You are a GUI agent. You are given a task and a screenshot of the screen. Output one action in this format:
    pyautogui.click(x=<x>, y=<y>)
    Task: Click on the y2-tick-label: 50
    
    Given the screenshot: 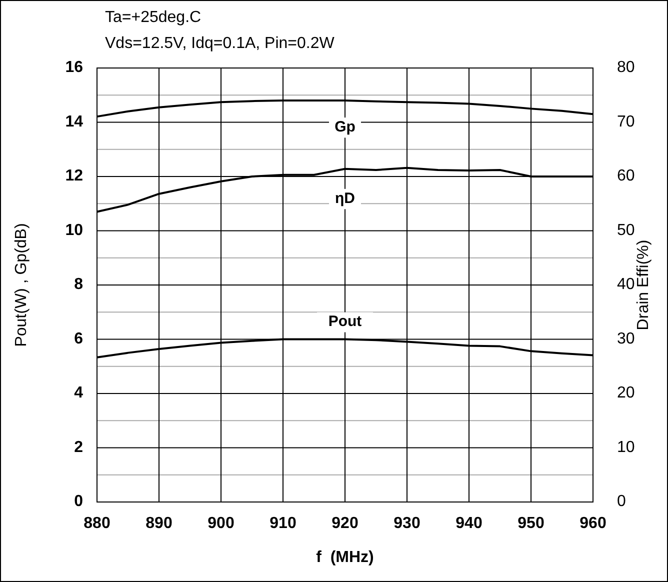 What is the action you would take?
    pyautogui.click(x=626, y=230)
    